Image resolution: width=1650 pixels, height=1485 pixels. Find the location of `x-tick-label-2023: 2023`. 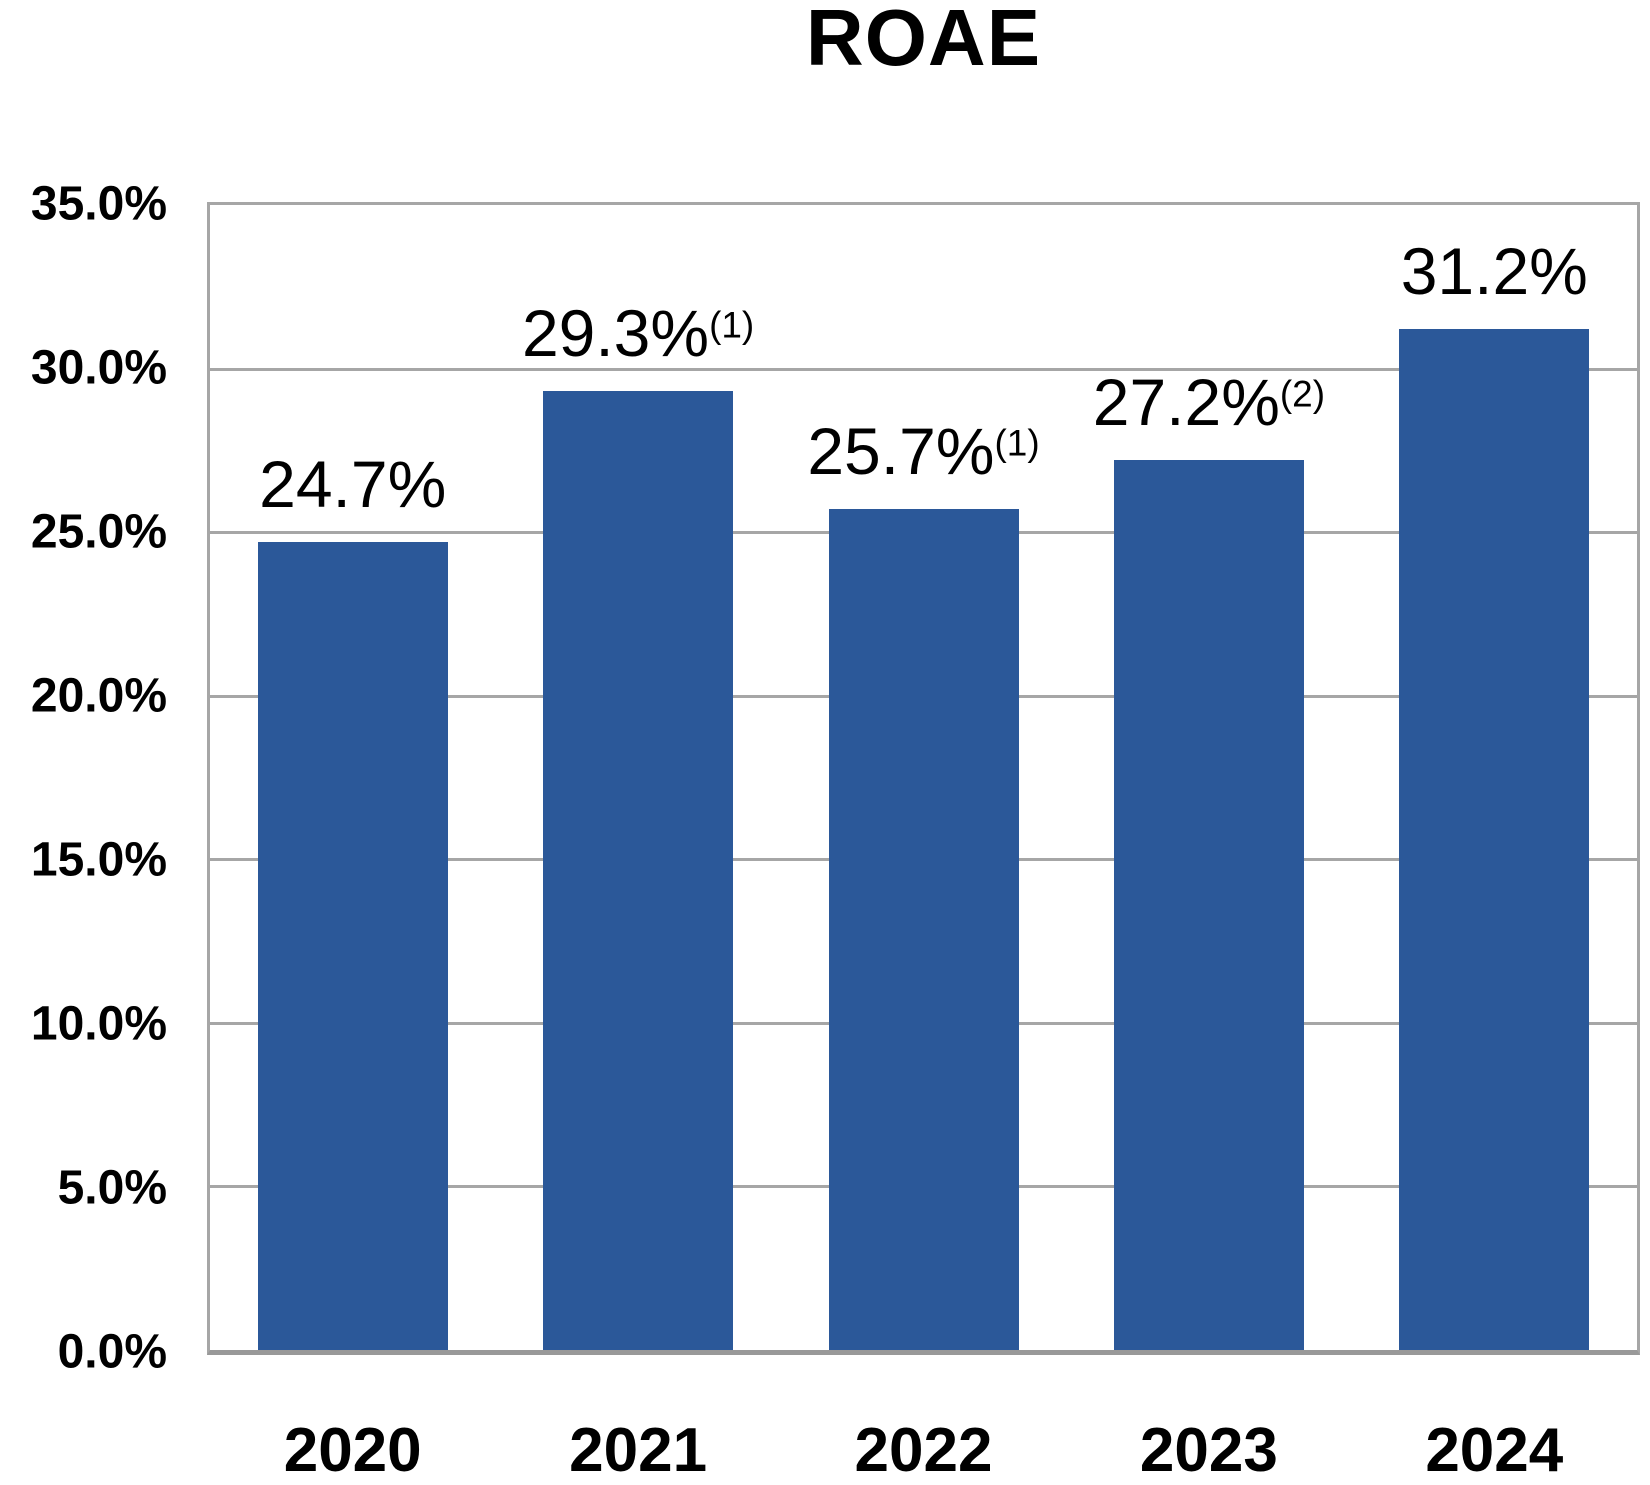

x-tick-label-2023: 2023 is located at coordinates (1208, 1450).